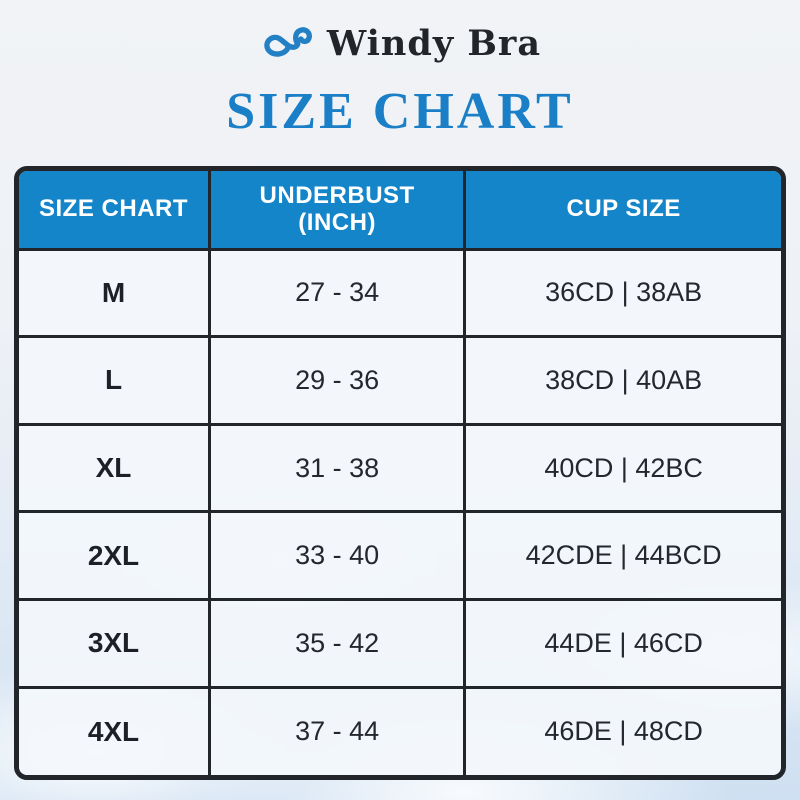 This screenshot has height=800, width=800. I want to click on col-header-size: SIZE CHART, so click(115, 211).